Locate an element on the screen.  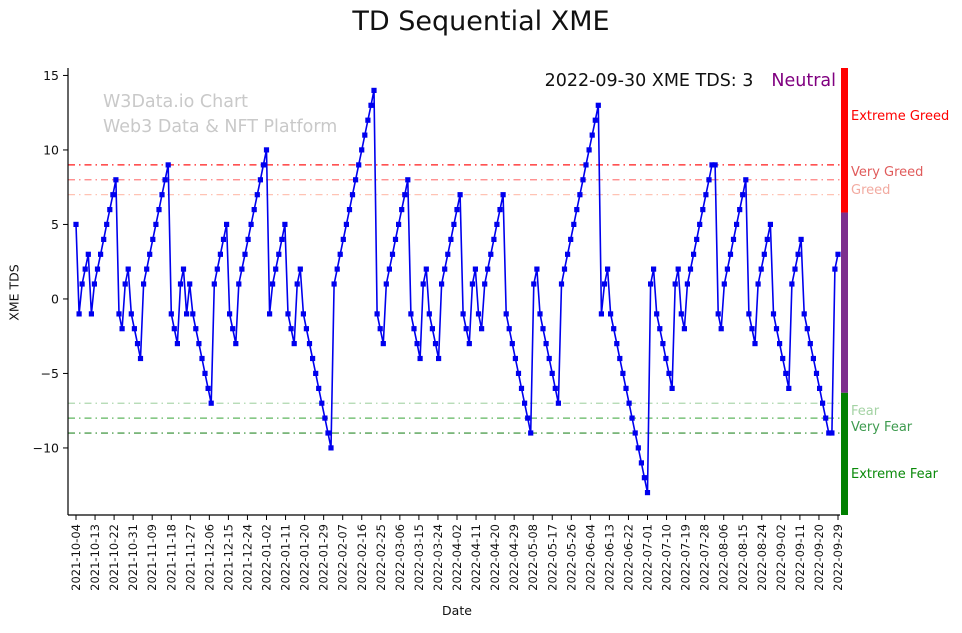
x-tick-label: 2021-10-31 is located at coordinates (133, 557).